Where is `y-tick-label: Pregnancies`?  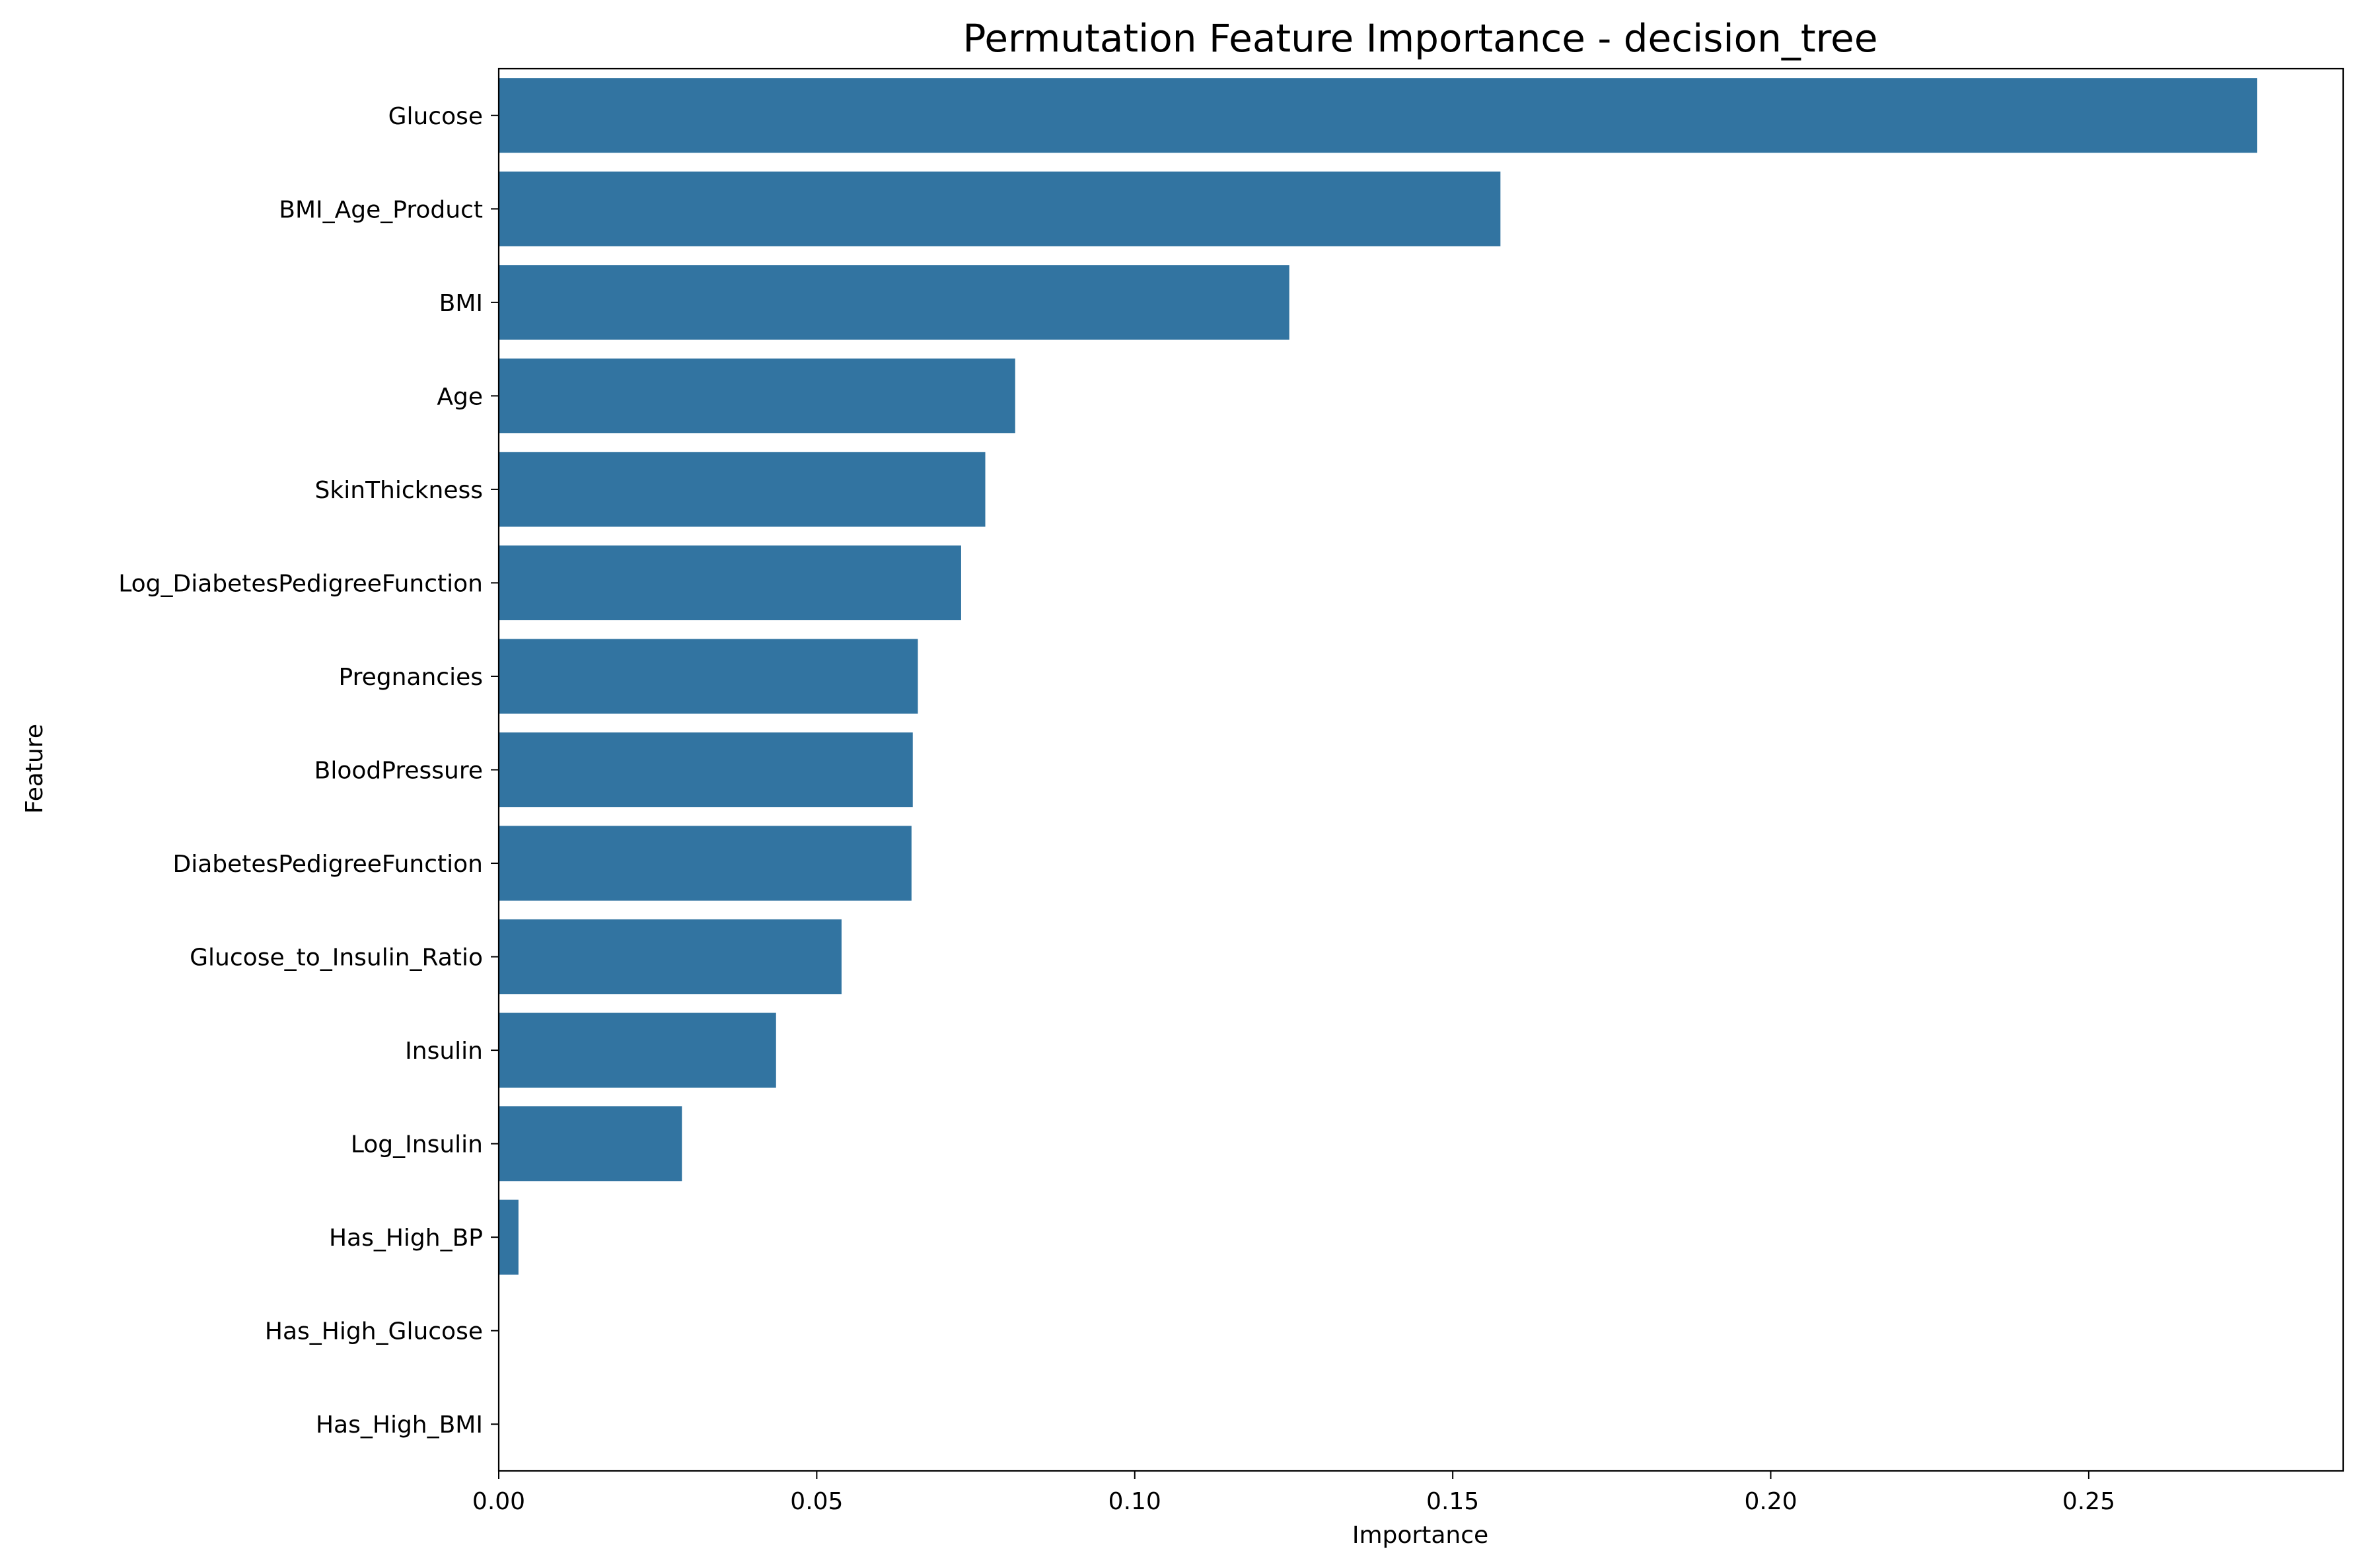
y-tick-label: Pregnancies is located at coordinates (411, 677).